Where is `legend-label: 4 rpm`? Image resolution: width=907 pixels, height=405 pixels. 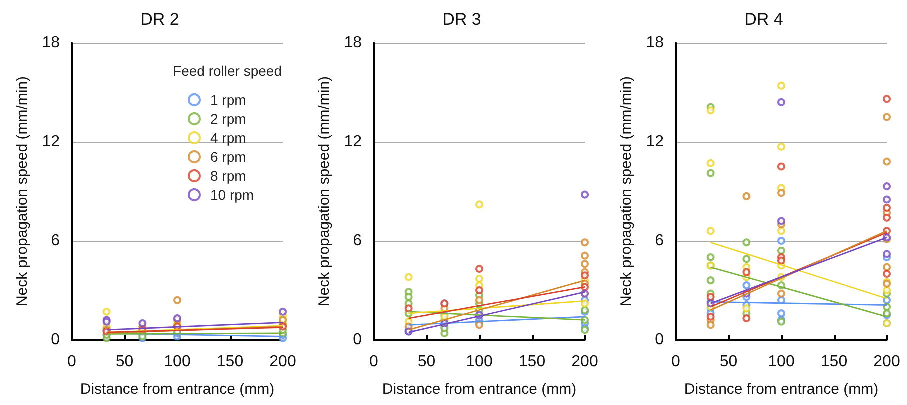 legend-label: 4 rpm is located at coordinates (228, 138).